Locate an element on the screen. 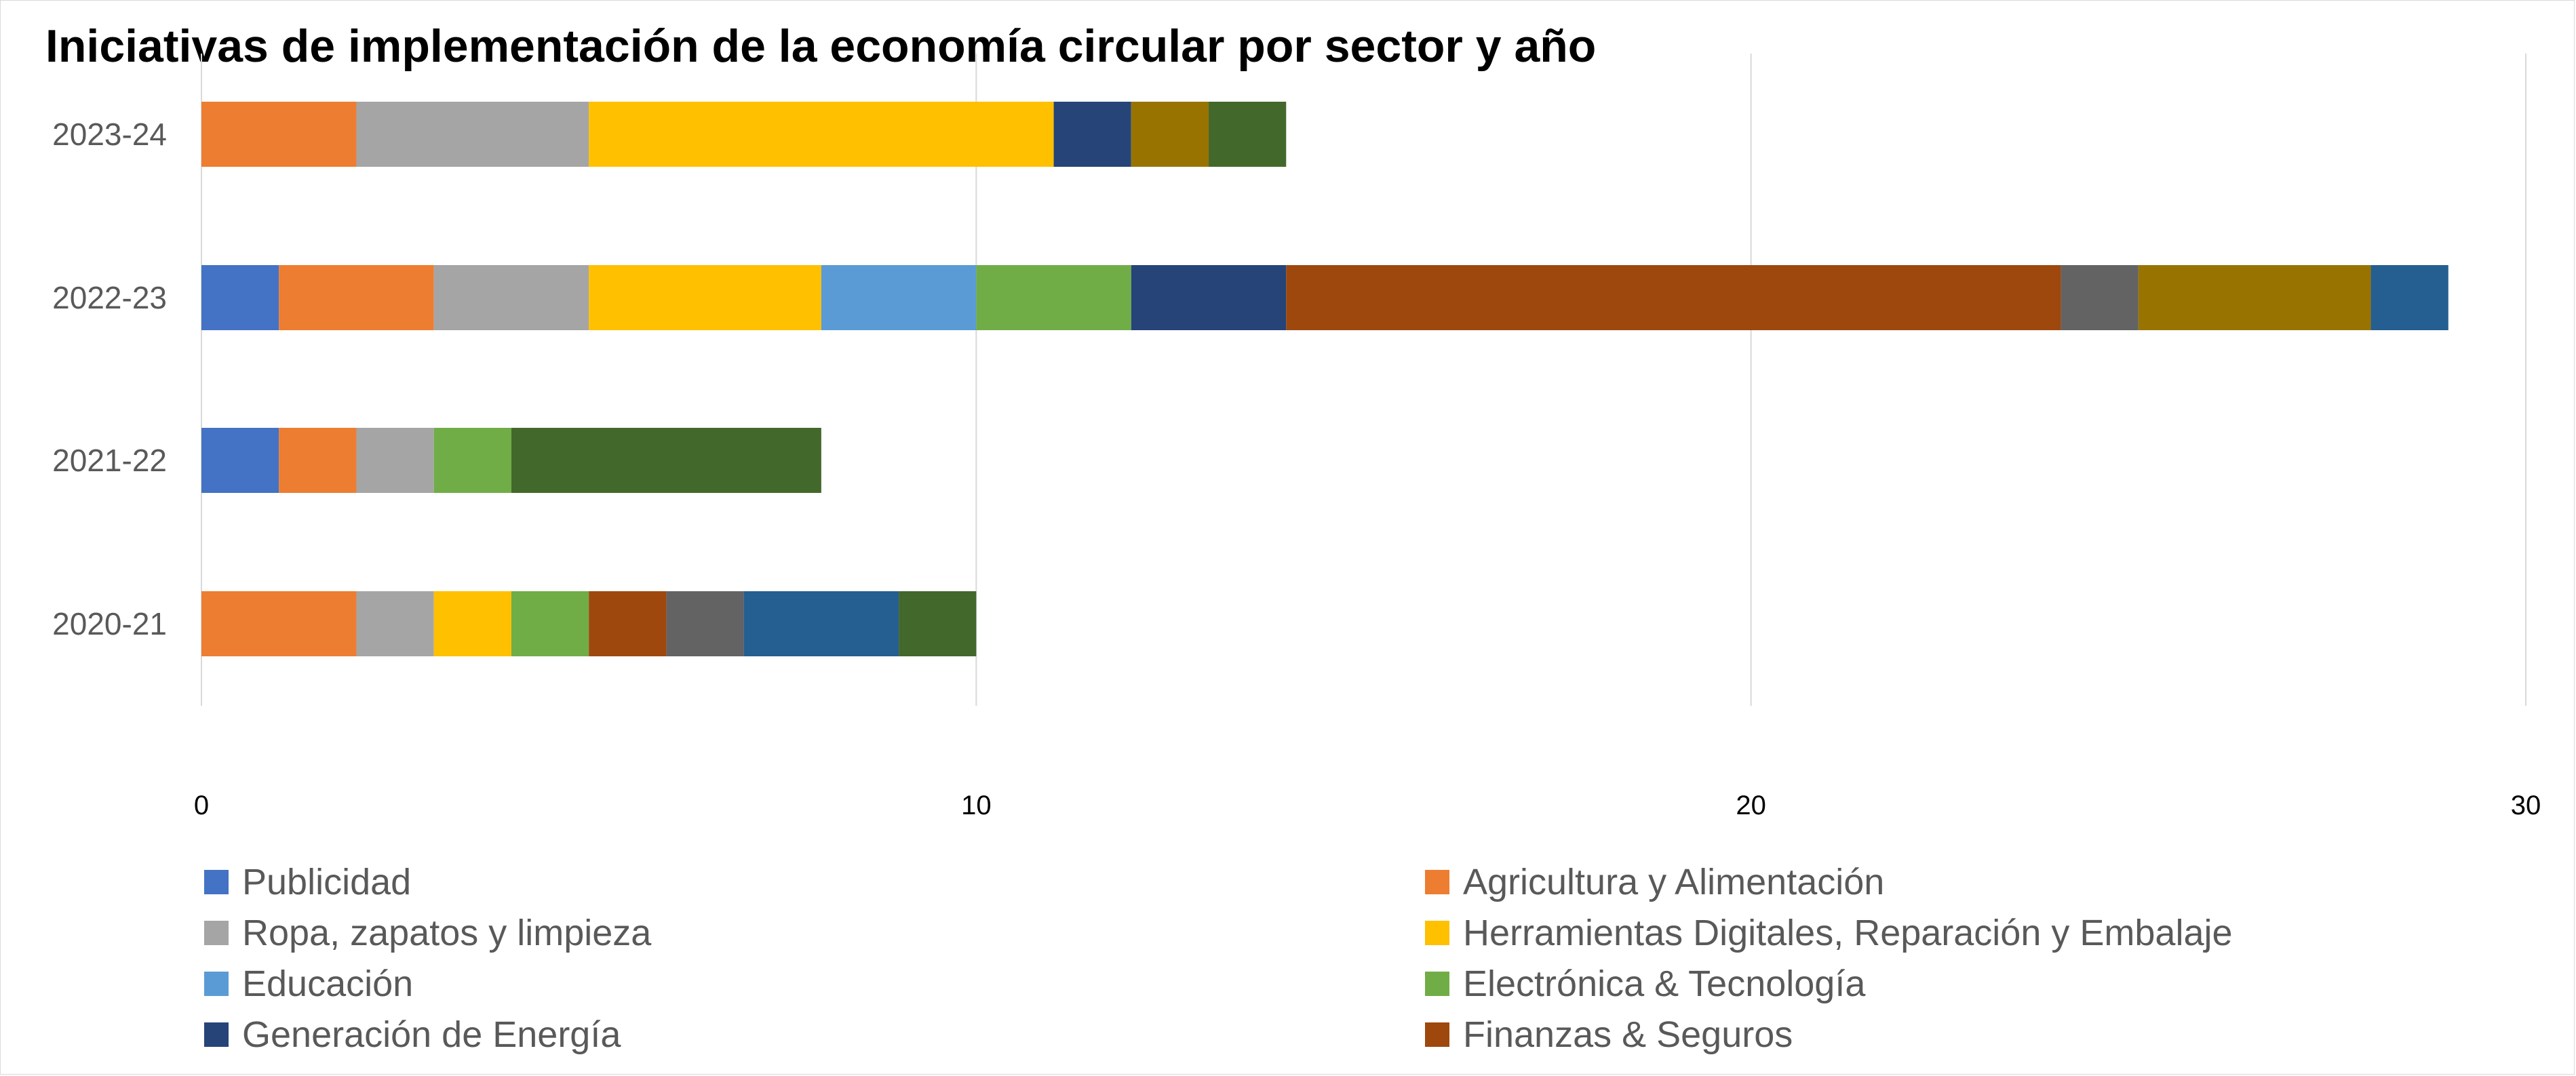 This screenshot has width=2576, height=1076. y-tick-label: 2022-23 is located at coordinates (109, 297).